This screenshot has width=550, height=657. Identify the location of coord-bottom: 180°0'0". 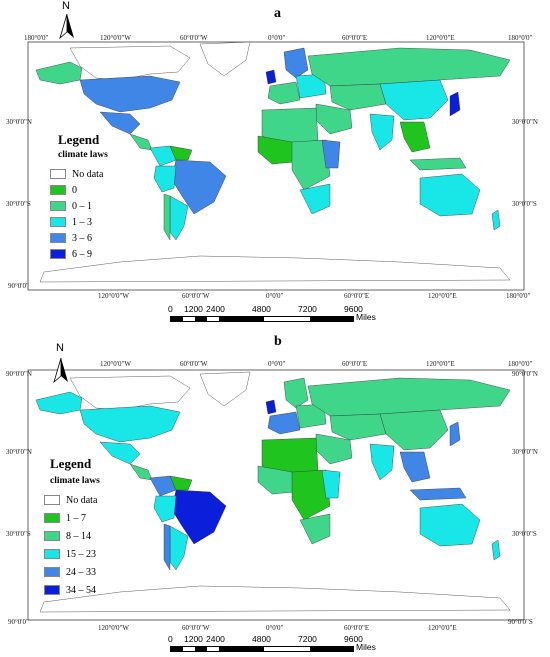
(518, 296).